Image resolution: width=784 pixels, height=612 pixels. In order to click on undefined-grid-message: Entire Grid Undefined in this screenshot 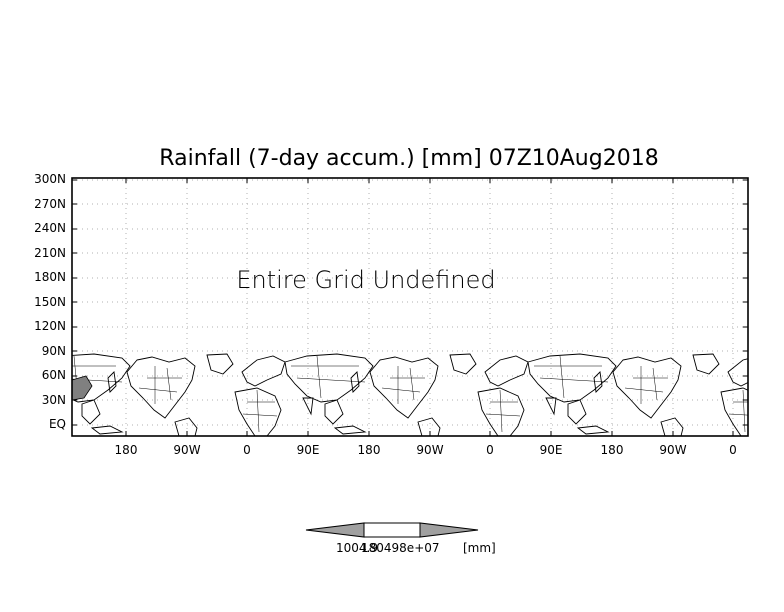, I will do `click(365, 280)`.